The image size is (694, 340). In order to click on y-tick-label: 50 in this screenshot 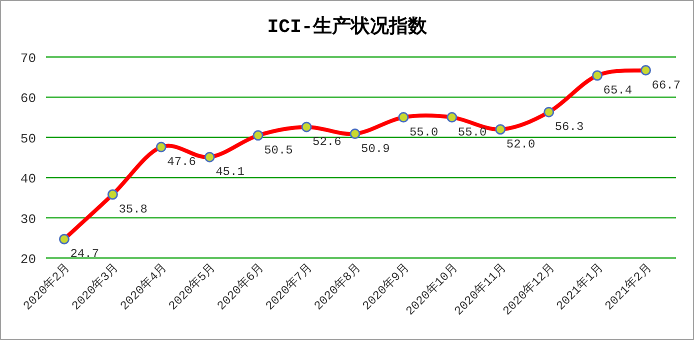, I will do `click(28, 138)`.